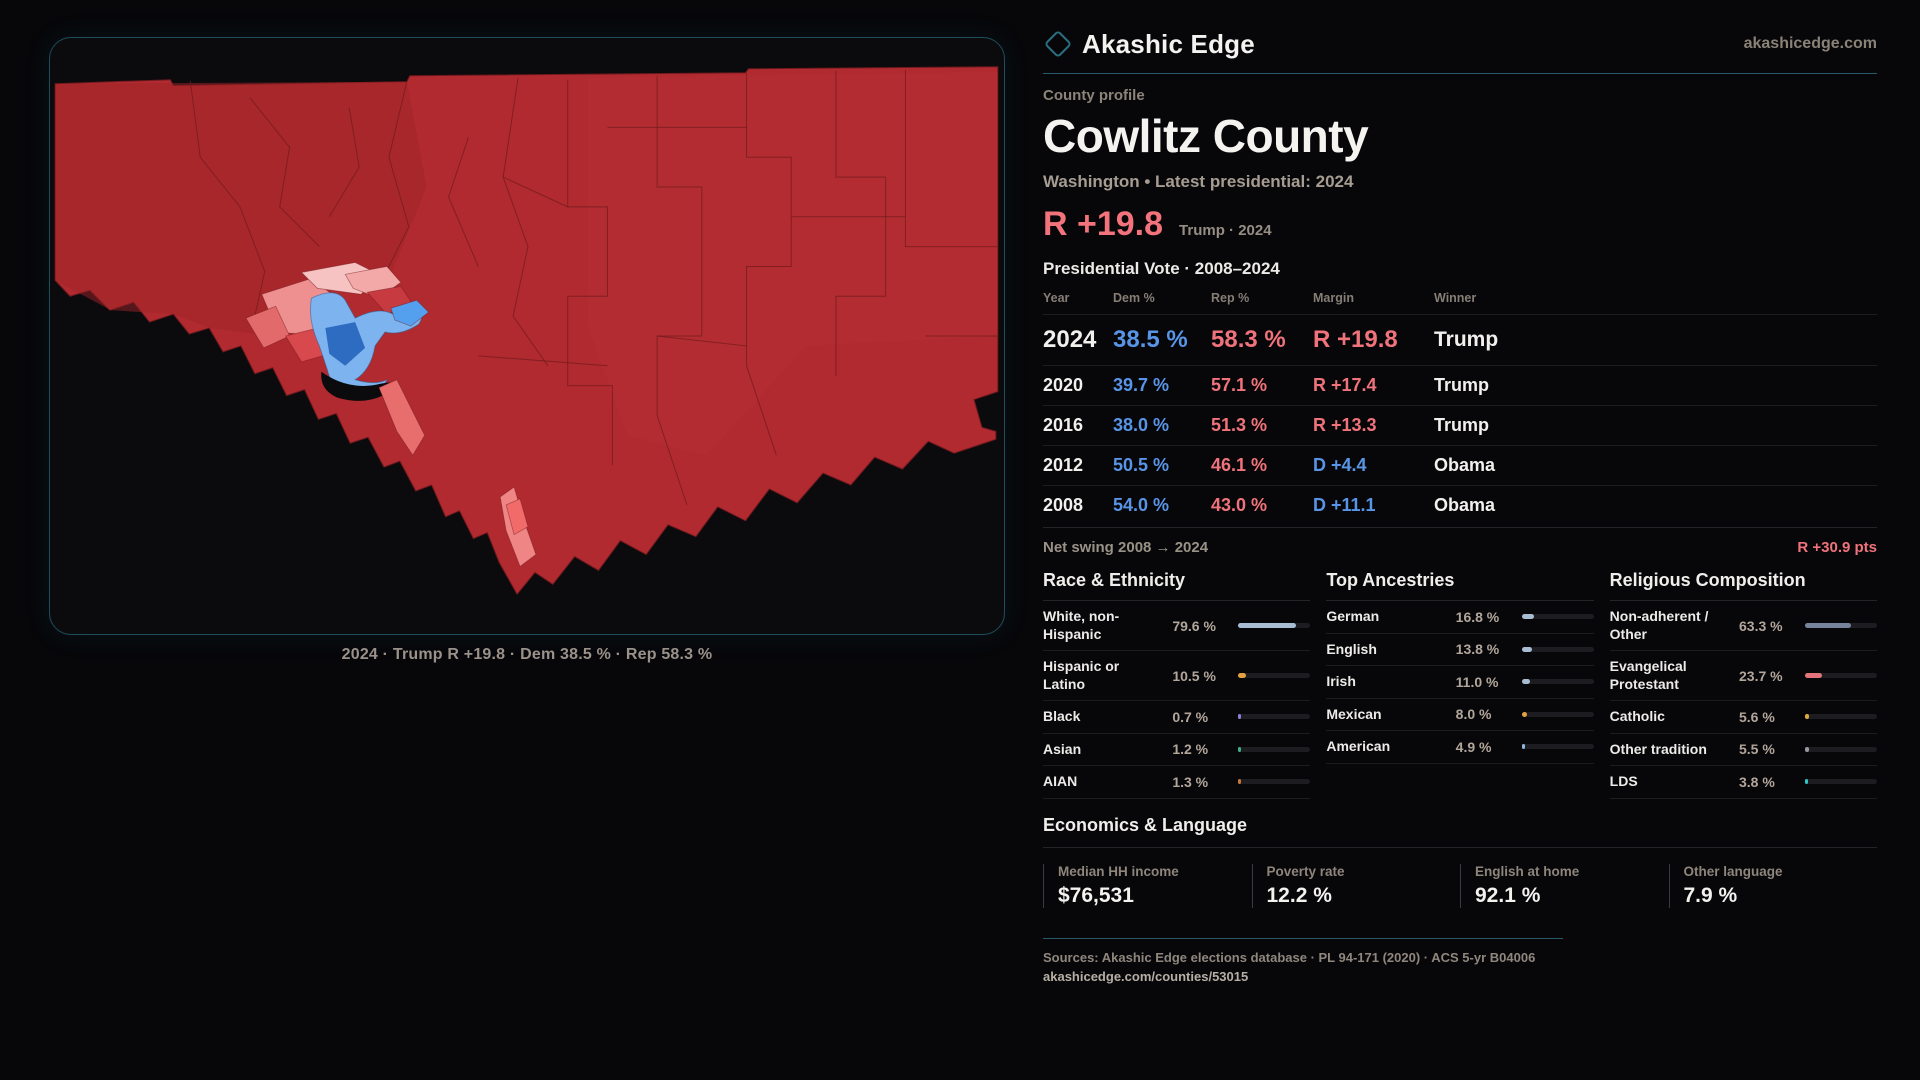 Image resolution: width=1920 pixels, height=1080 pixels. I want to click on ancestries-value: 16.8 %, so click(1477, 616).